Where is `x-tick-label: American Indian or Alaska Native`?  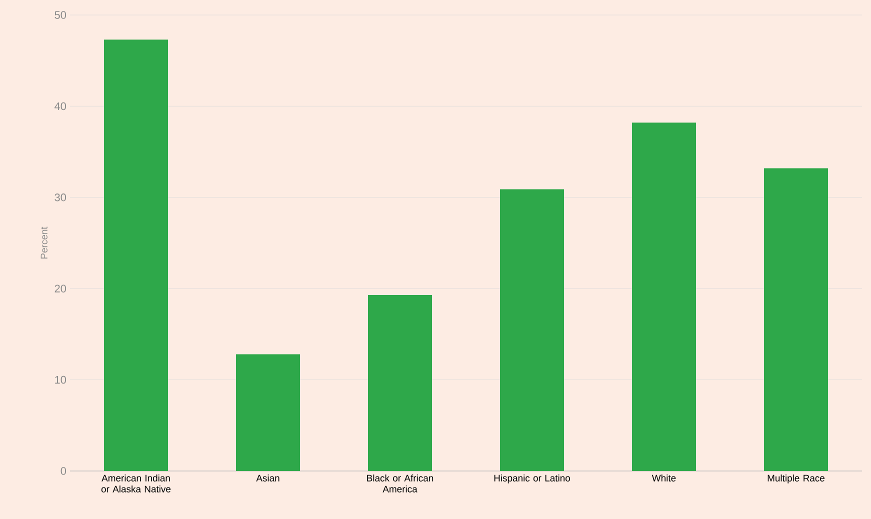 x-tick-label: American Indian or Alaska Native is located at coordinates (136, 483).